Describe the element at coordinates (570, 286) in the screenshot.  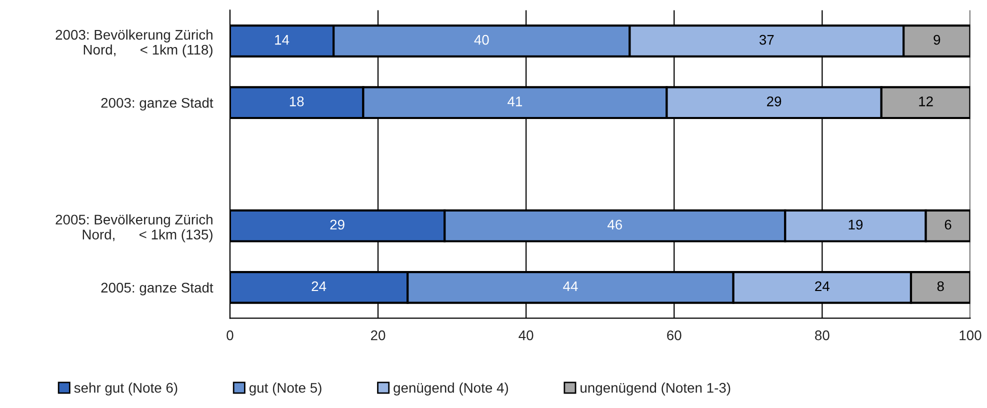
I see `data-label: 44` at that location.